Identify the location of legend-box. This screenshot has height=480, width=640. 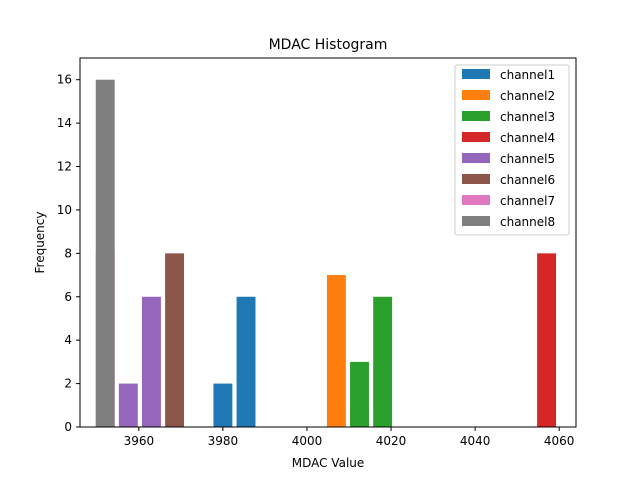
(512, 150).